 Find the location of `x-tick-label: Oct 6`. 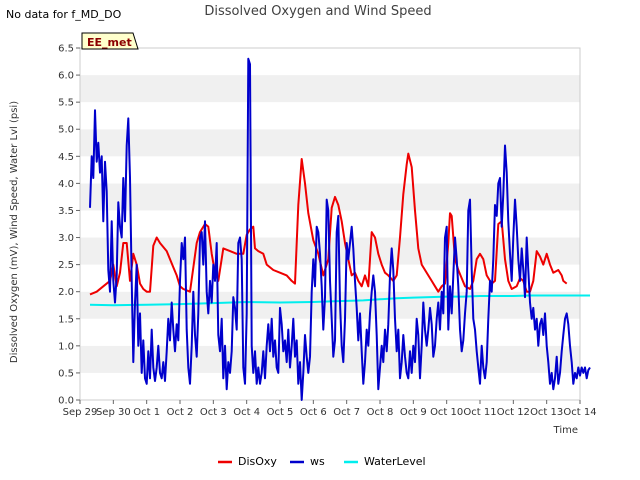

x-tick-label: Oct 6 is located at coordinates (313, 412).